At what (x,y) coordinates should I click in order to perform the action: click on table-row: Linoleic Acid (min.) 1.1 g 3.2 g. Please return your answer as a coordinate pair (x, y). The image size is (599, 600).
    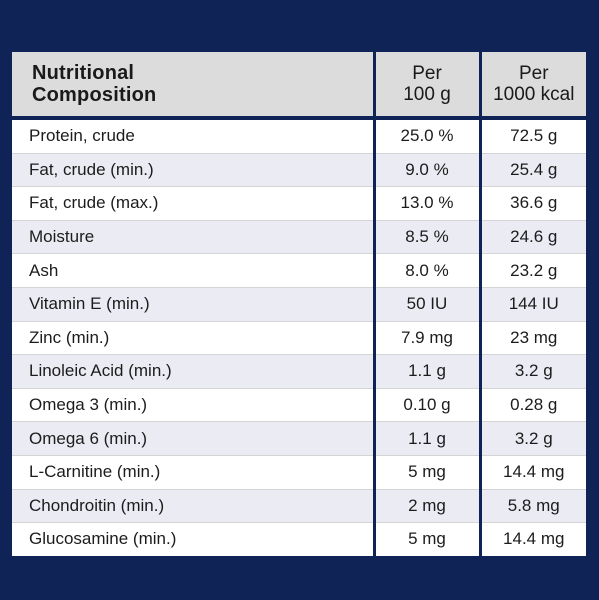
    Looking at the image, I should click on (299, 371).